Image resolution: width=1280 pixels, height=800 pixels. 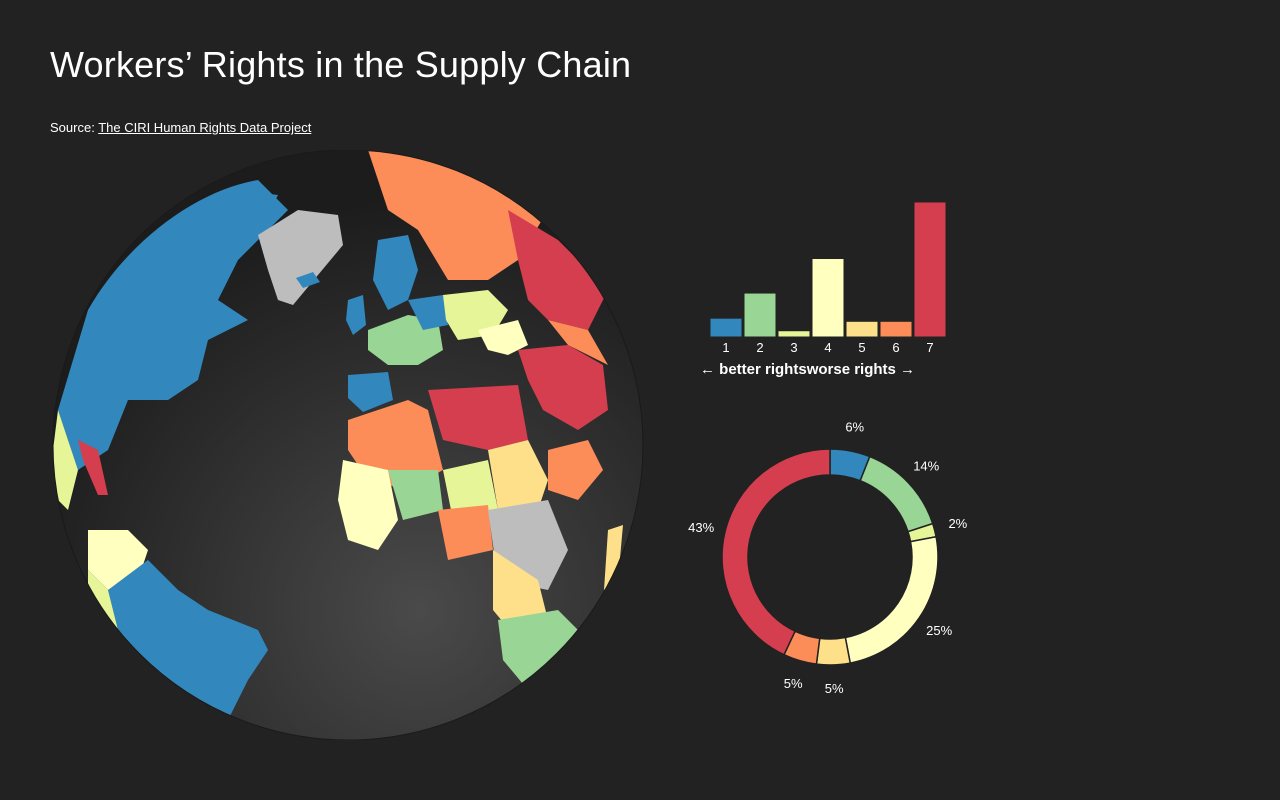 What do you see at coordinates (753, 369) in the screenshot?
I see `xlabel-left: ← better rights` at bounding box center [753, 369].